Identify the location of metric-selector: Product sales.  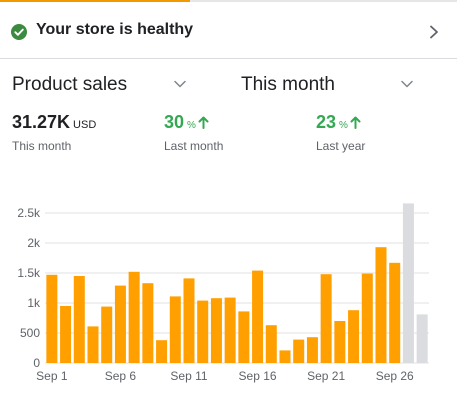
(100, 85).